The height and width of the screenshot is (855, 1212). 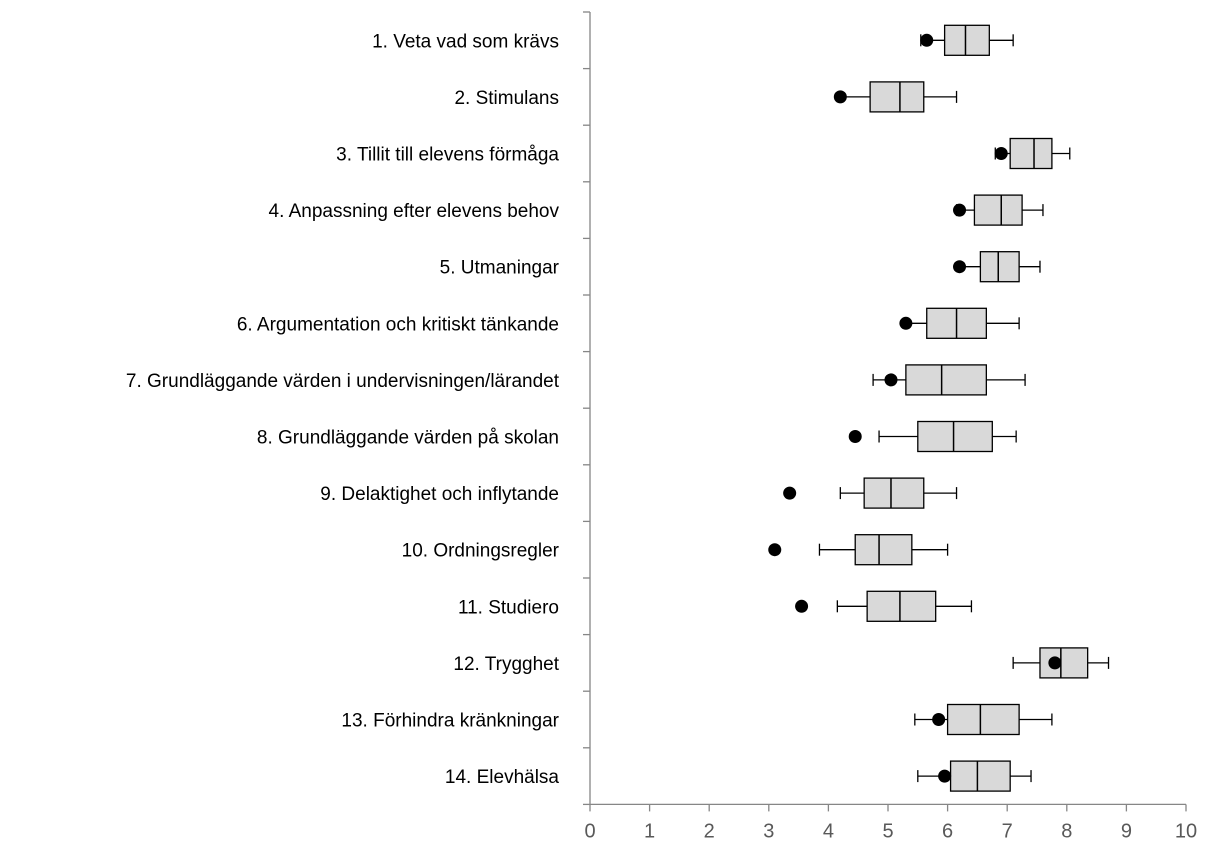 What do you see at coordinates (508, 607) in the screenshot?
I see `category-label: 11. Studiero` at bounding box center [508, 607].